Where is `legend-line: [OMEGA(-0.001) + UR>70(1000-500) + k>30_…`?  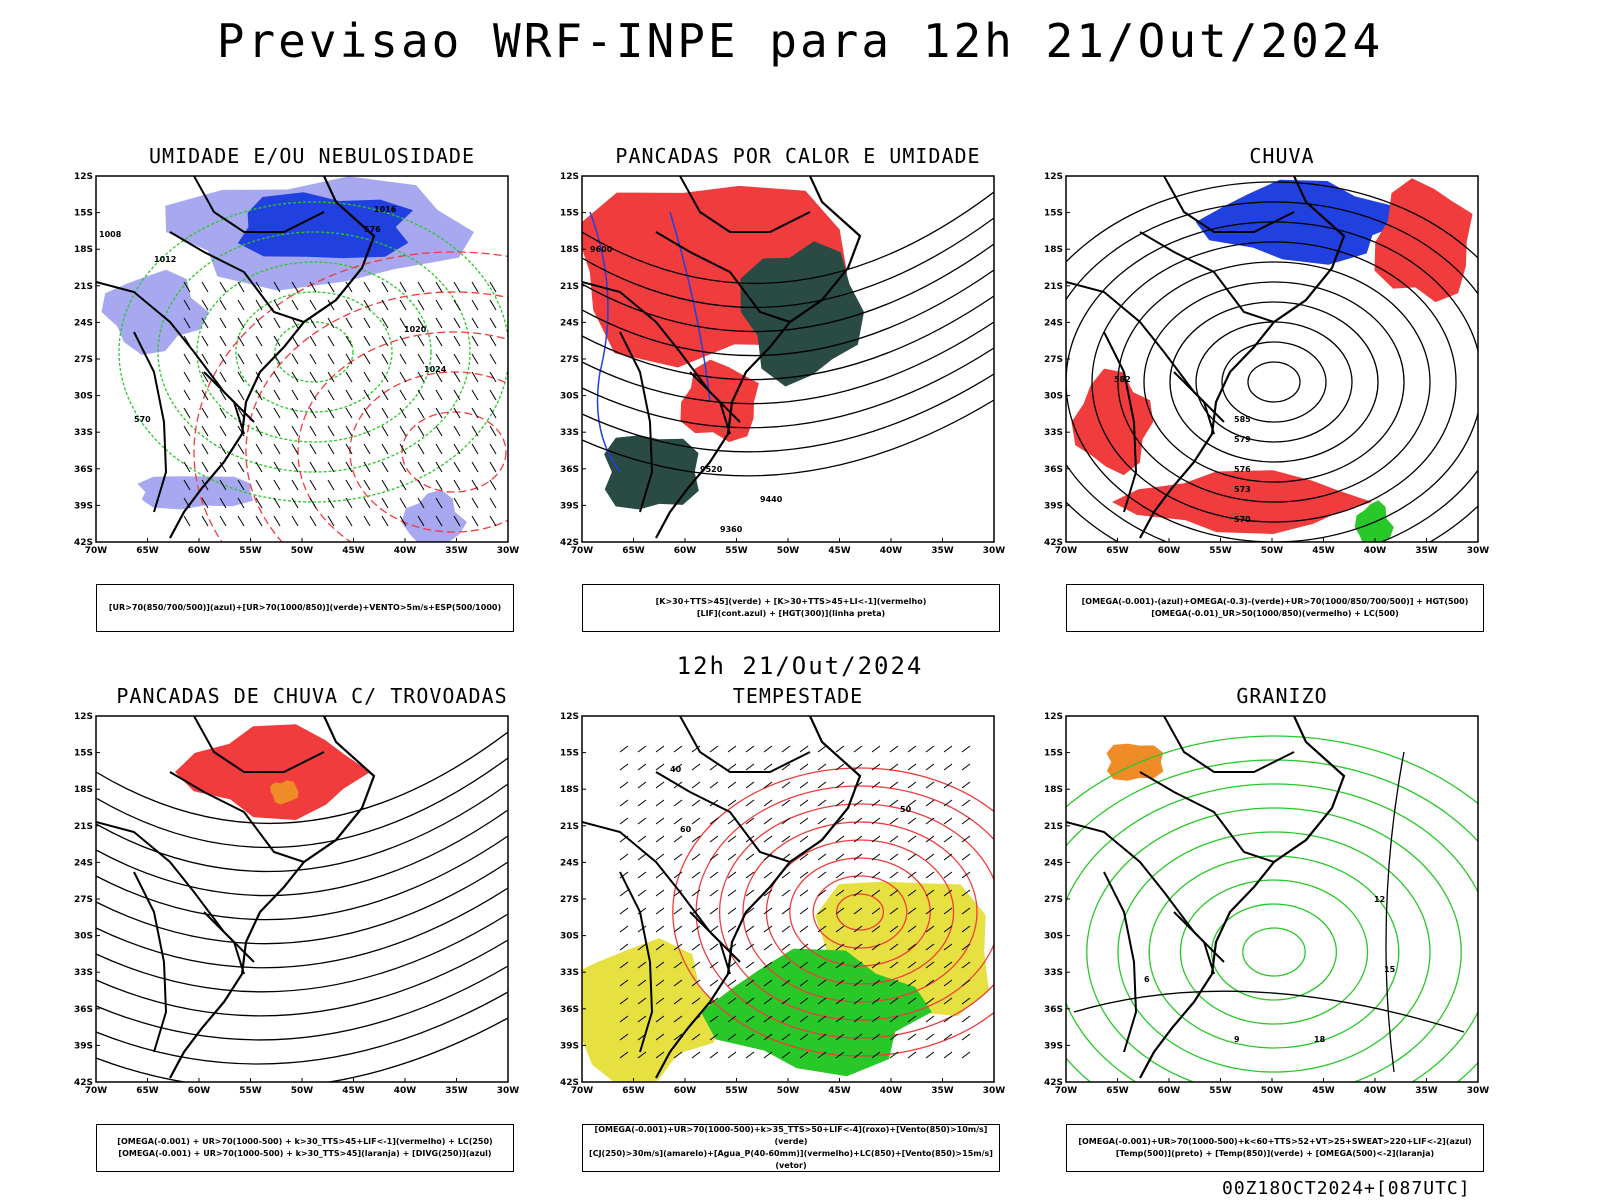 legend-line: [OMEGA(-0.001) + UR>70(1000-500) + k>30_… is located at coordinates (305, 1141).